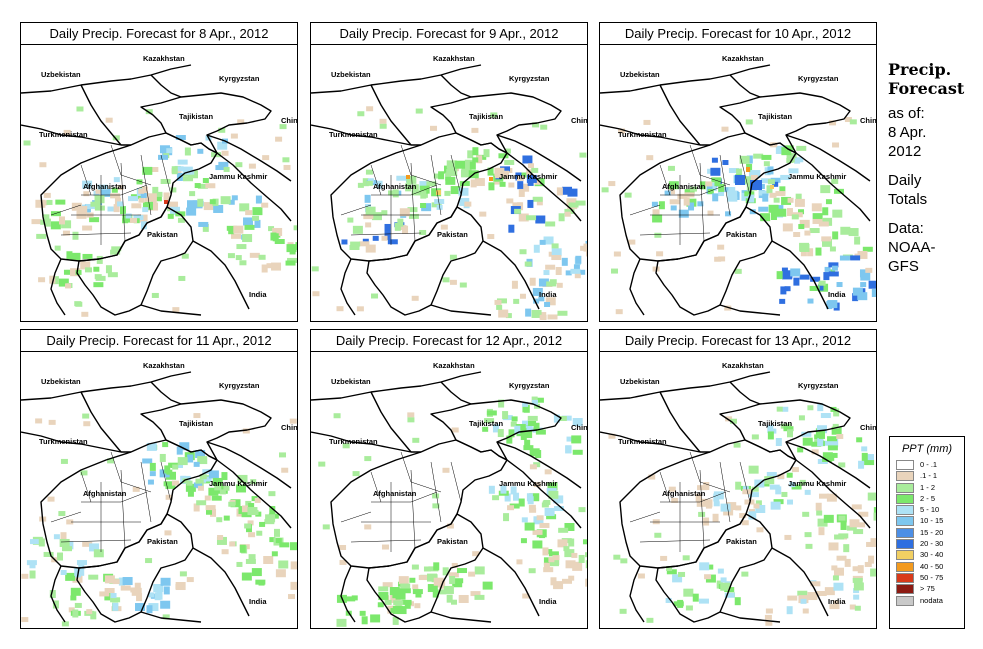 The width and height of the screenshot is (983, 649). I want to click on legend-item: 30 - 40, so click(930, 555).